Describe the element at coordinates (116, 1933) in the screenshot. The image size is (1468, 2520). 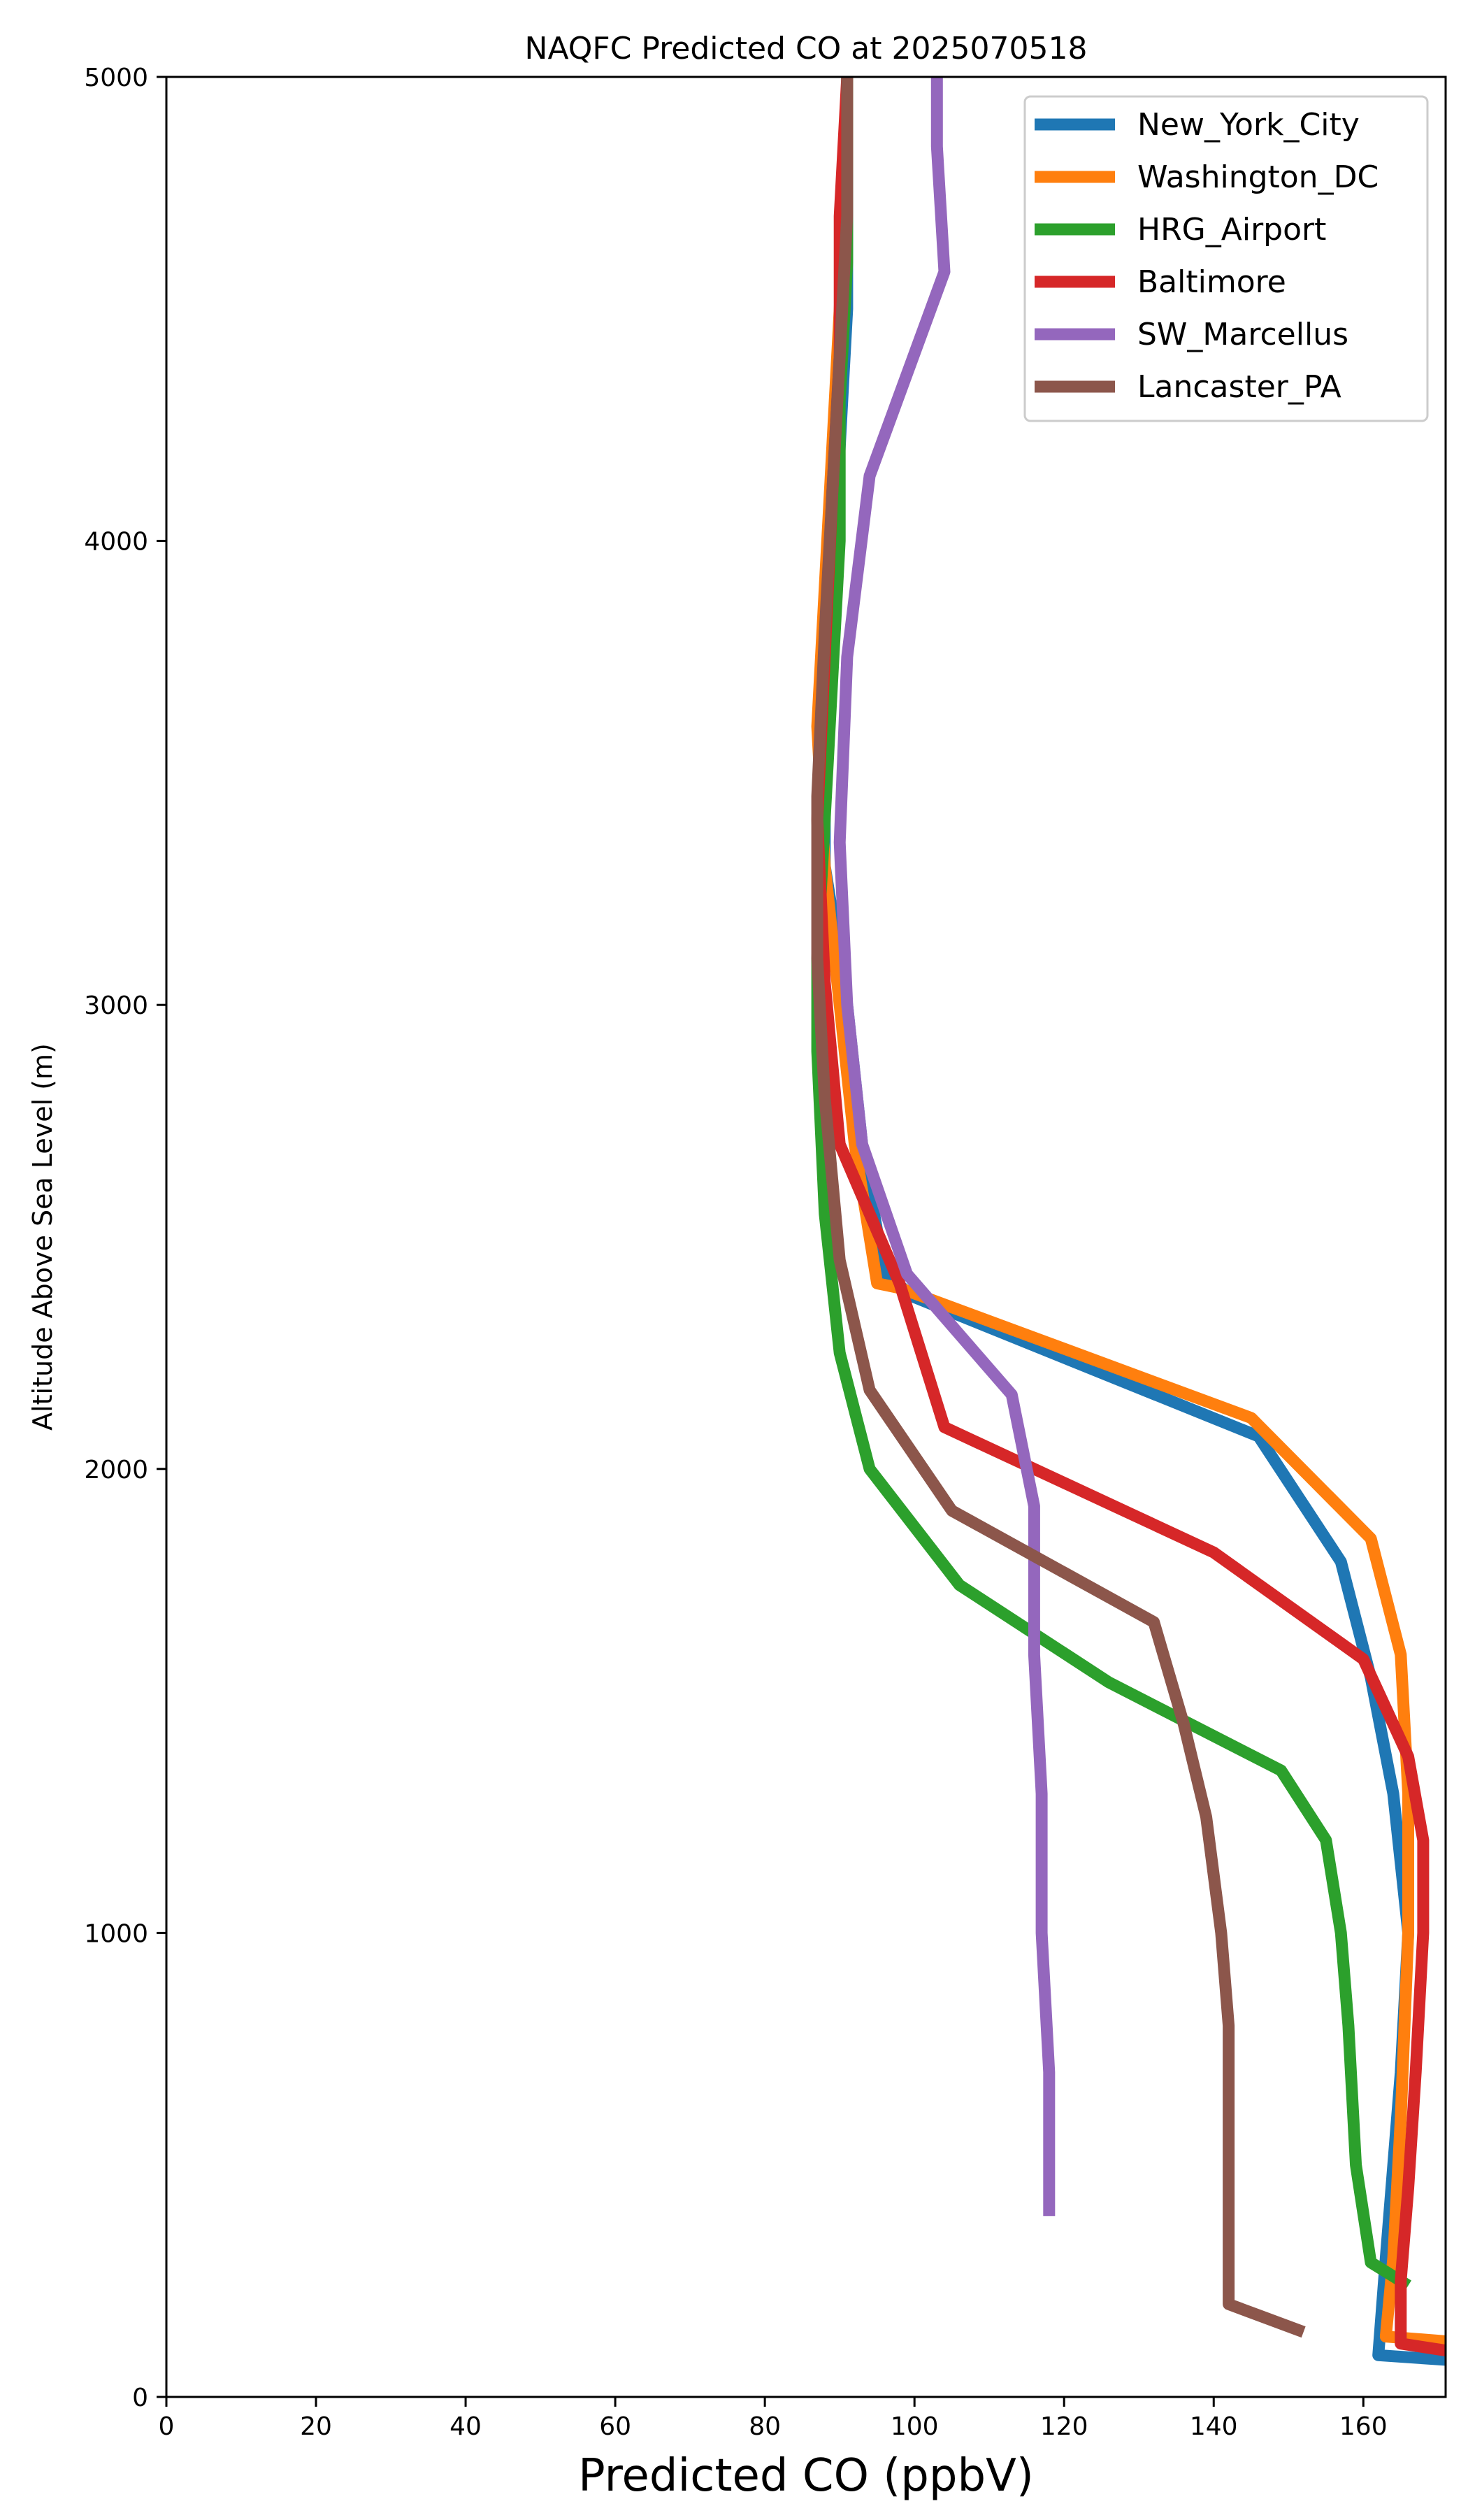
I see `y-tick-label: 1000` at that location.